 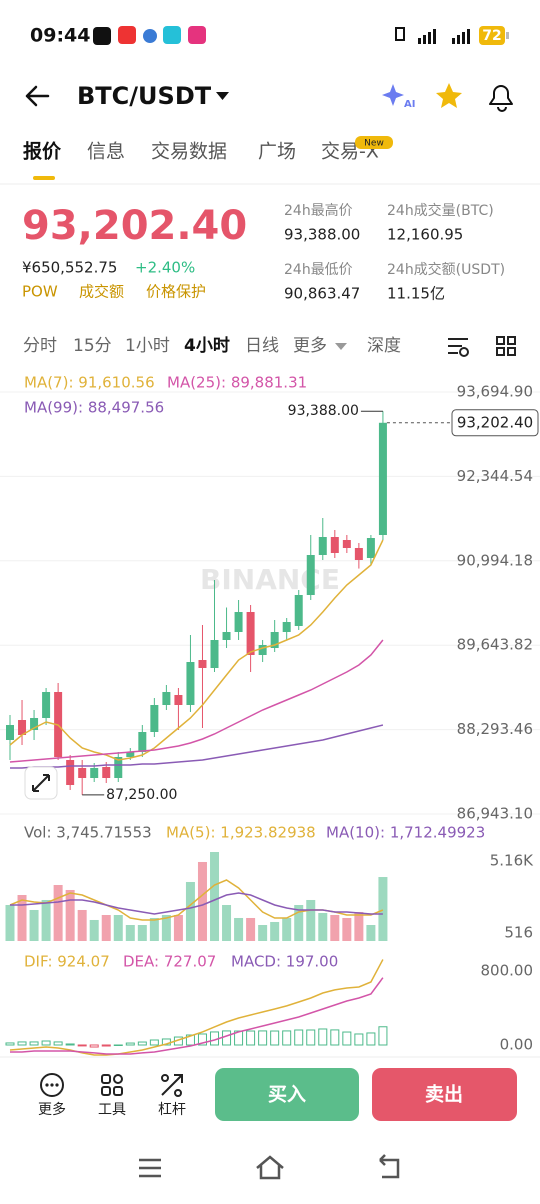 I want to click on stat-value: 12,160.95, so click(x=425, y=235).